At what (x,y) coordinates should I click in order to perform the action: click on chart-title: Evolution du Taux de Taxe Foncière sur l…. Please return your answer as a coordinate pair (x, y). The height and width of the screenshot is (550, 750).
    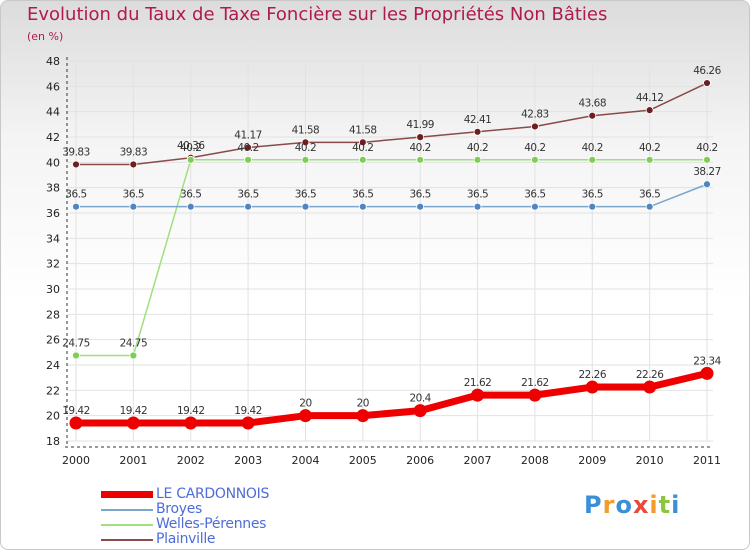
    Looking at the image, I should click on (317, 14).